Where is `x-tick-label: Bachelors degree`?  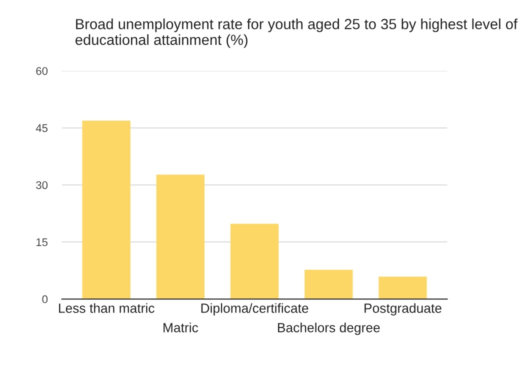 x-tick-label: Bachelors degree is located at coordinates (329, 328).